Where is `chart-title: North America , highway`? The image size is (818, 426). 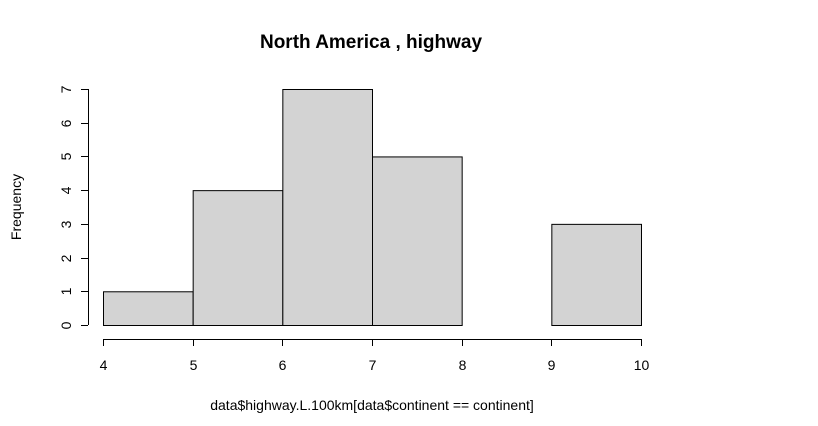
chart-title: North America , highway is located at coordinates (371, 42).